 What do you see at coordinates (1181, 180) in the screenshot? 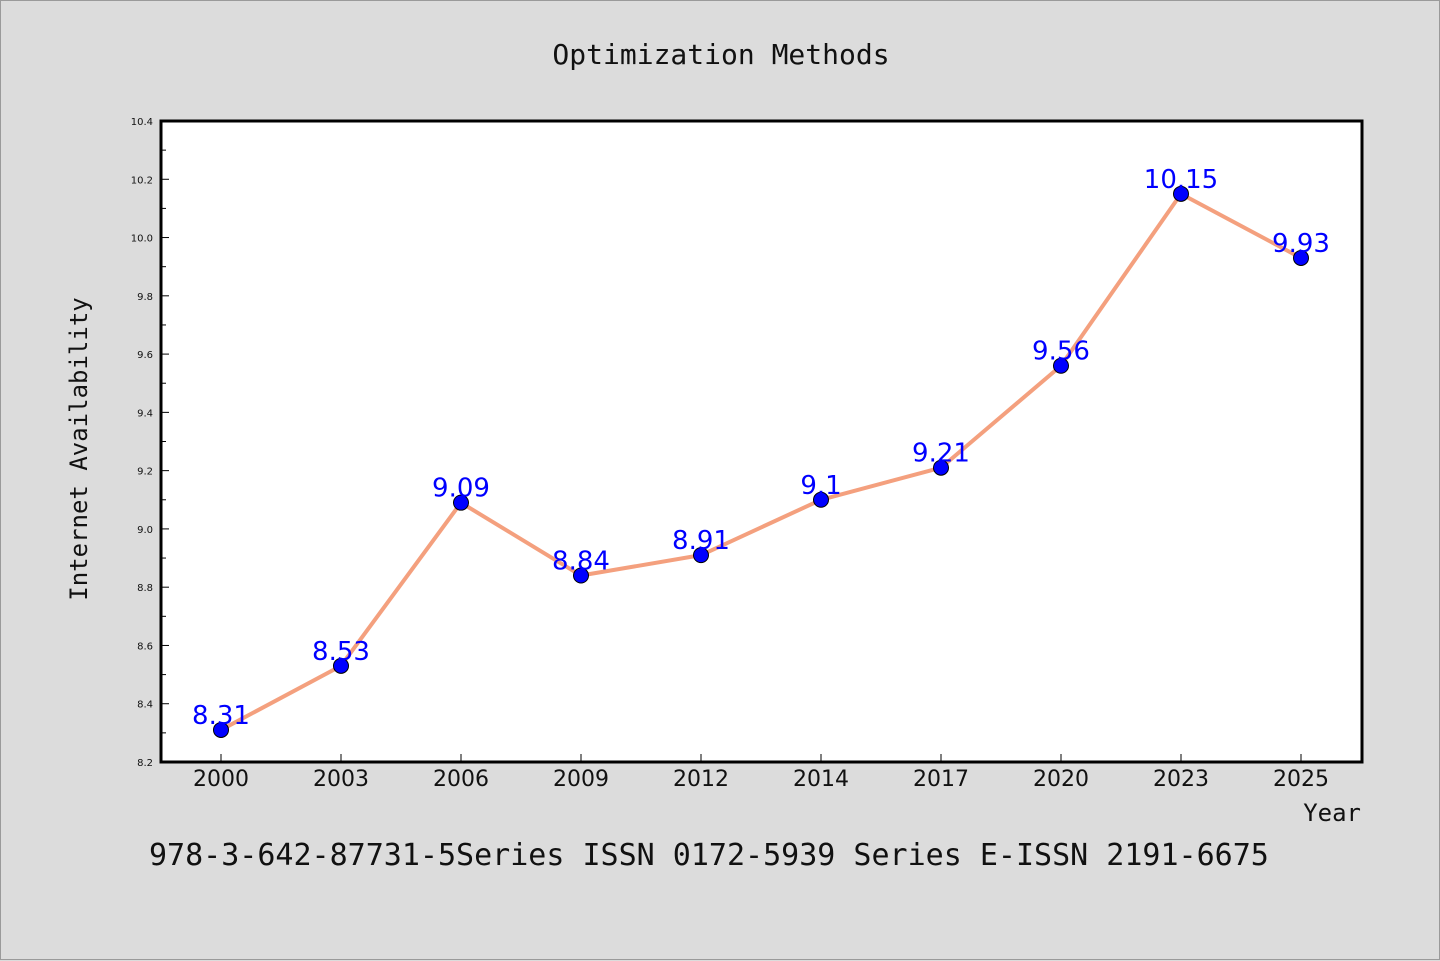
I see `data-label: 10.15` at bounding box center [1181, 180].